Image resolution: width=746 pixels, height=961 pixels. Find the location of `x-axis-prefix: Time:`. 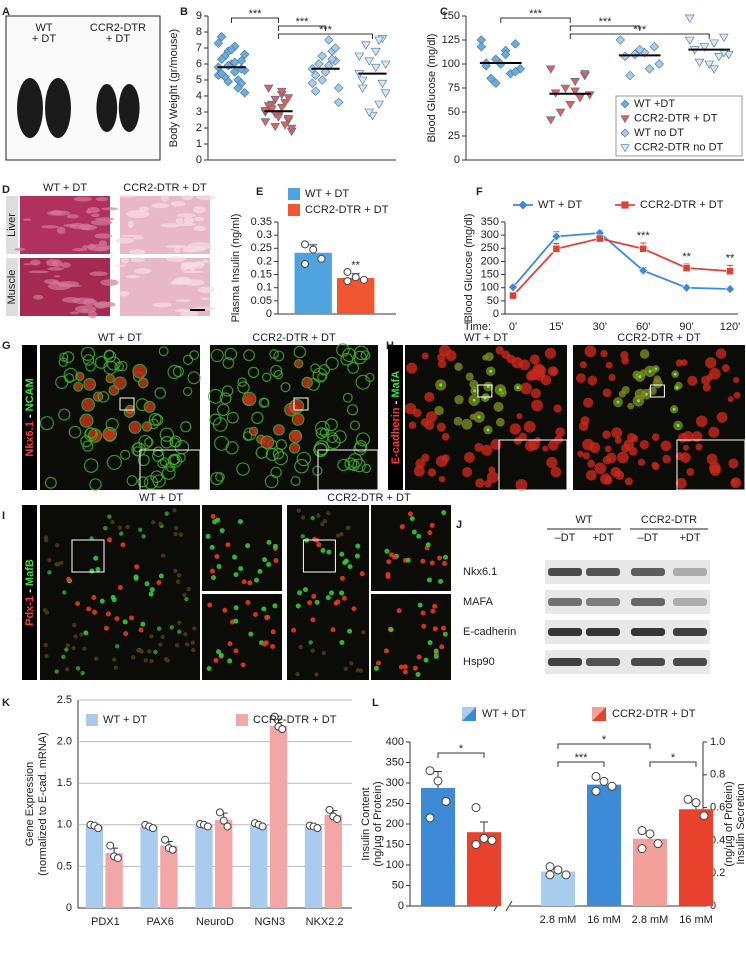

x-axis-prefix: Time: is located at coordinates (477, 327).